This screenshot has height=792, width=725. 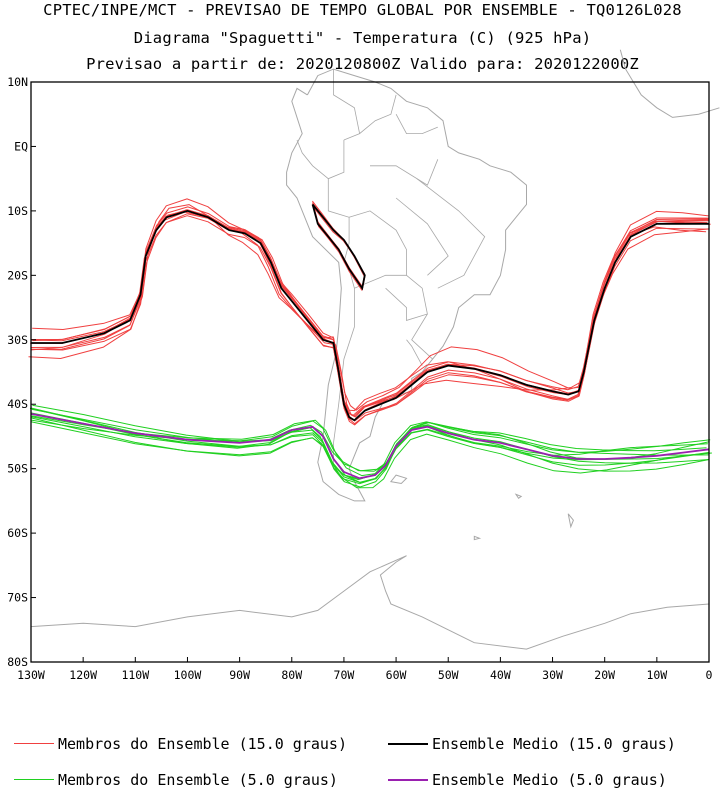 I want to click on lat-tick-label: 80S, so click(x=17, y=662).